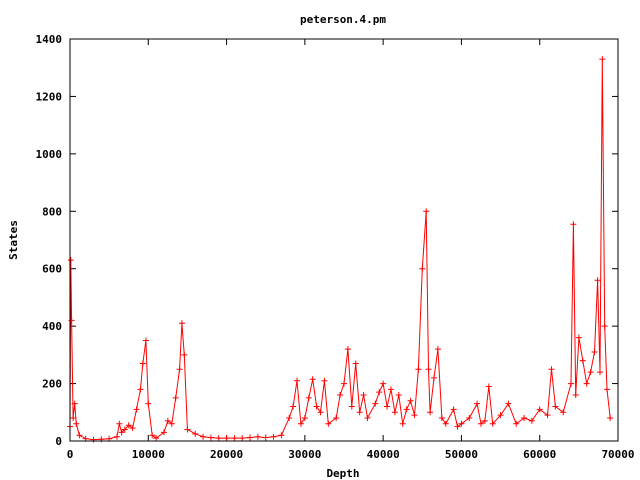 This screenshot has height=480, width=640. Describe the element at coordinates (52, 384) in the screenshot. I see `y-tick-label: 200` at that location.